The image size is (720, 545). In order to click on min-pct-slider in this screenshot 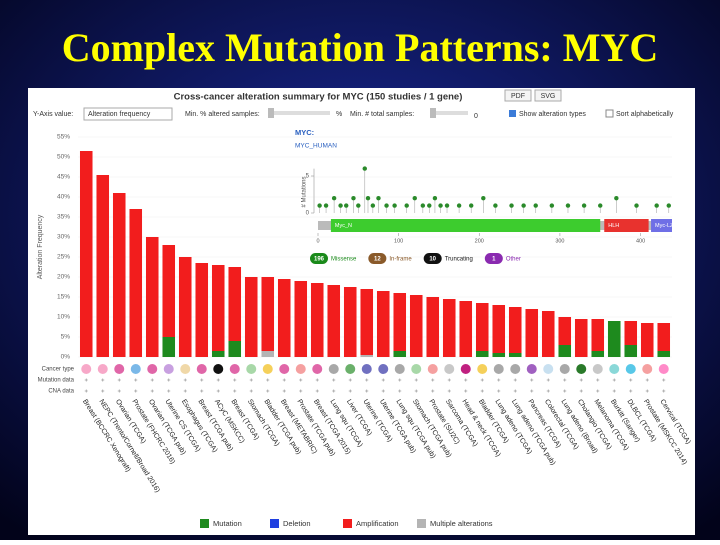, I will do `click(299, 113)`.